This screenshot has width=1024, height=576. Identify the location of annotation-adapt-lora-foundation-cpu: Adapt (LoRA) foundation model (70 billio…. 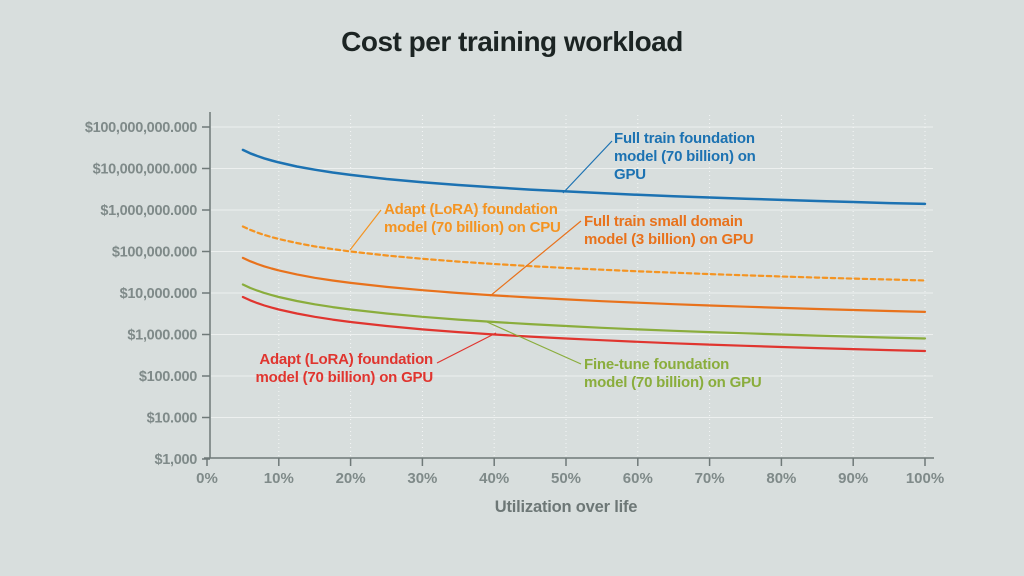
(472, 218).